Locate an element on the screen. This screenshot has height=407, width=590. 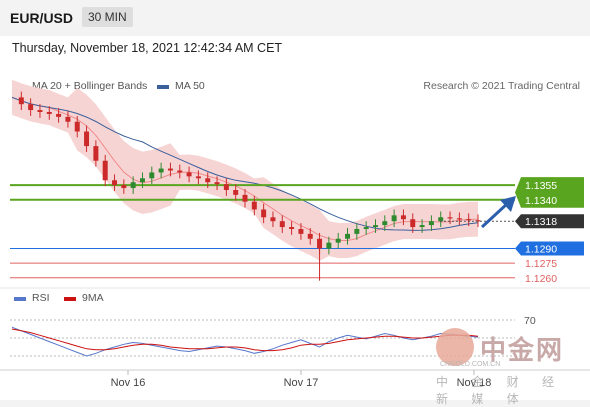
watermark-logo is located at coordinates (455, 347).